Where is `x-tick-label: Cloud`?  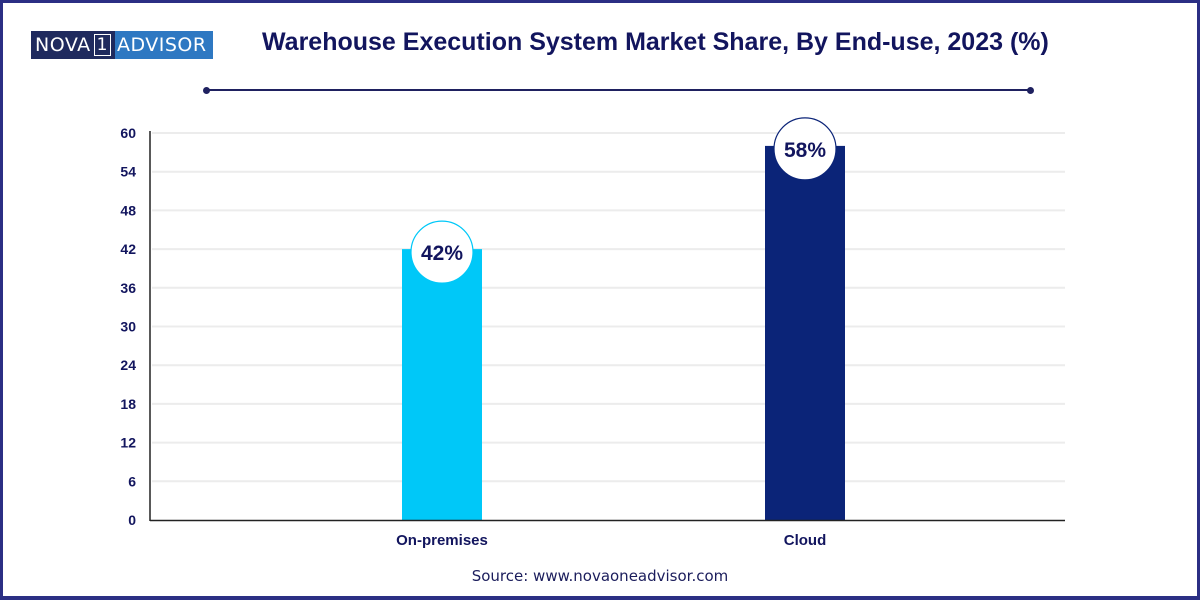
x-tick-label: Cloud is located at coordinates (805, 540).